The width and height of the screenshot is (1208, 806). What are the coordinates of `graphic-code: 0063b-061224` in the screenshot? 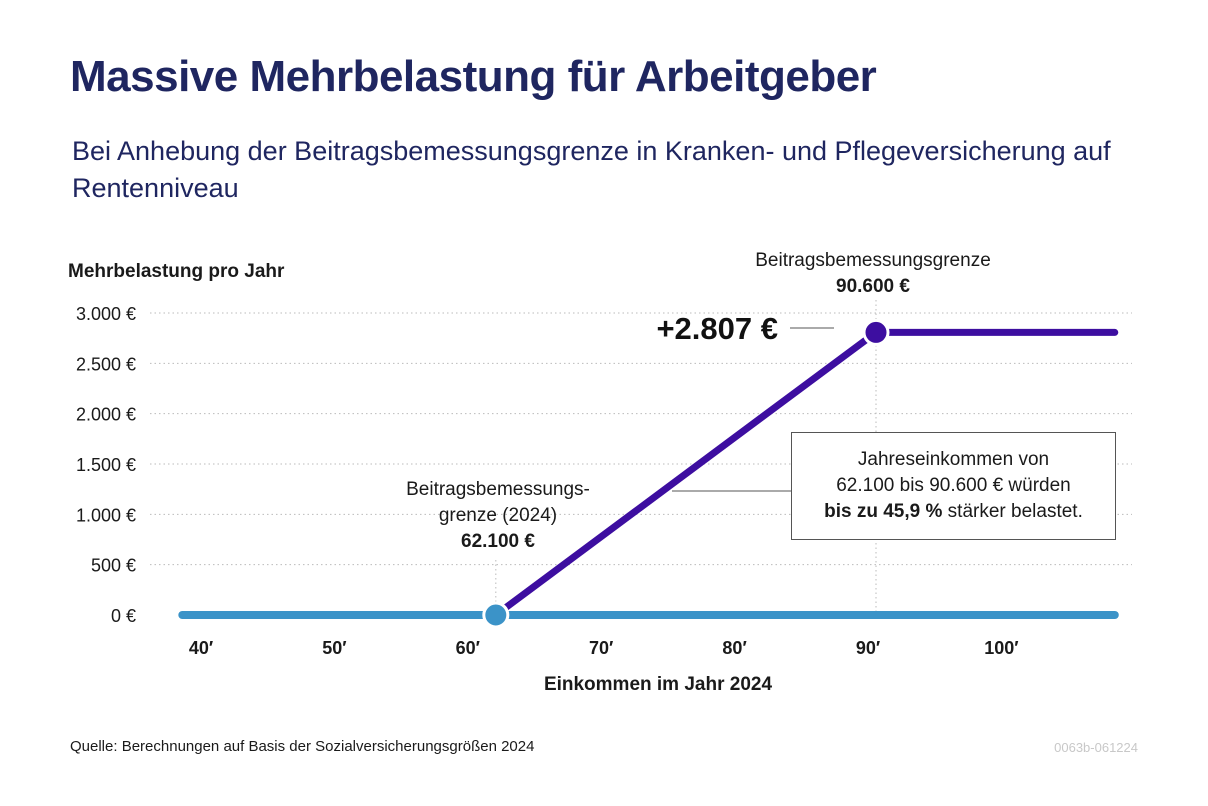 It's located at (1096, 747).